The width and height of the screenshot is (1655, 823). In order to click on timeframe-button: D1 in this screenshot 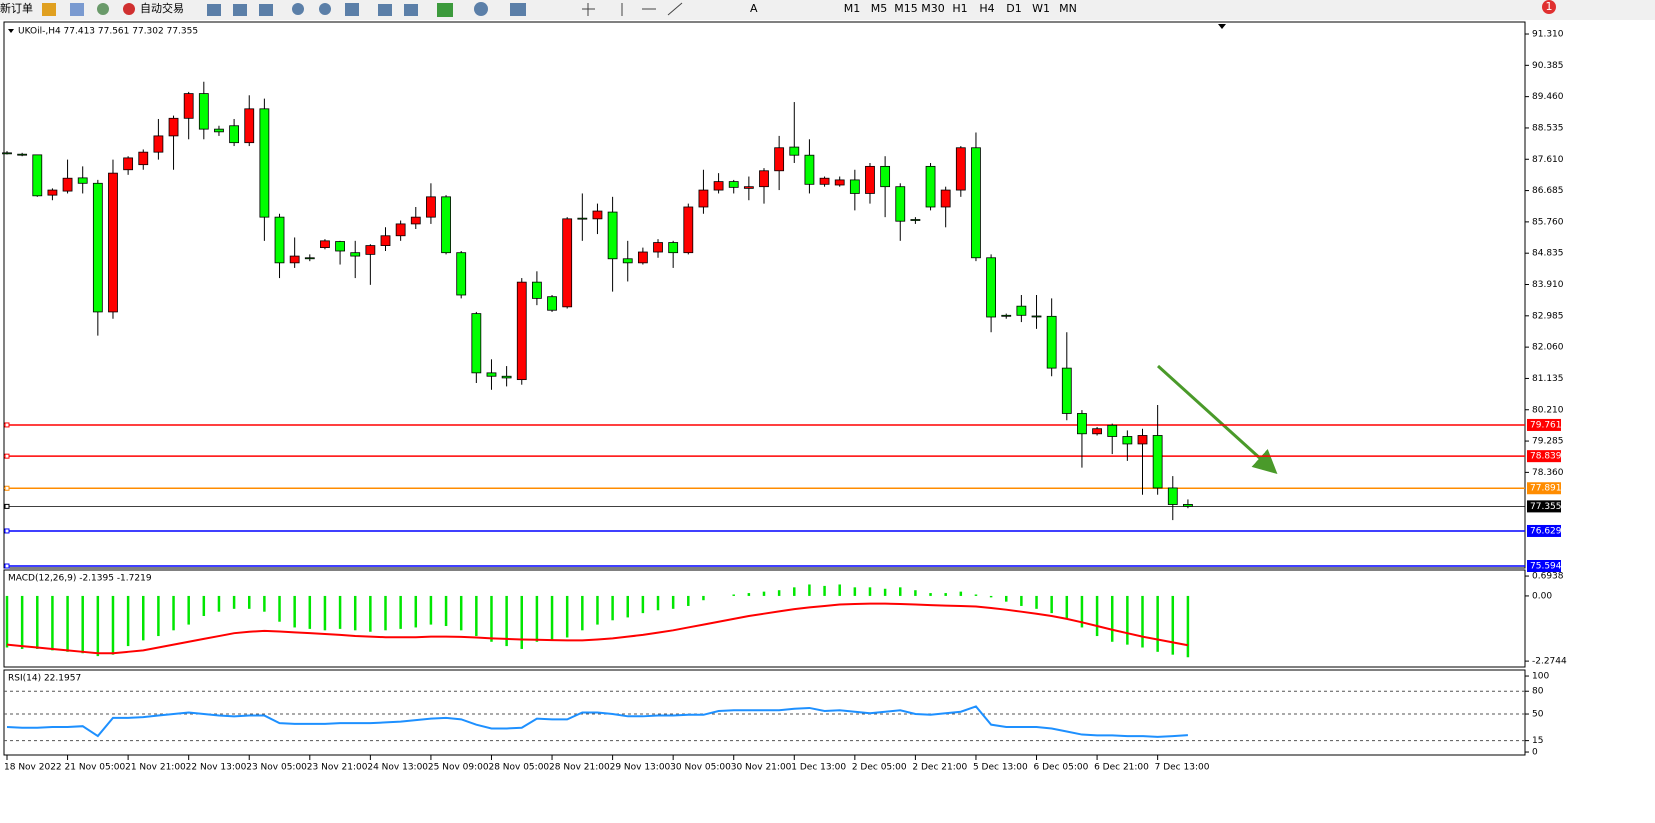, I will do `click(1013, 8)`.